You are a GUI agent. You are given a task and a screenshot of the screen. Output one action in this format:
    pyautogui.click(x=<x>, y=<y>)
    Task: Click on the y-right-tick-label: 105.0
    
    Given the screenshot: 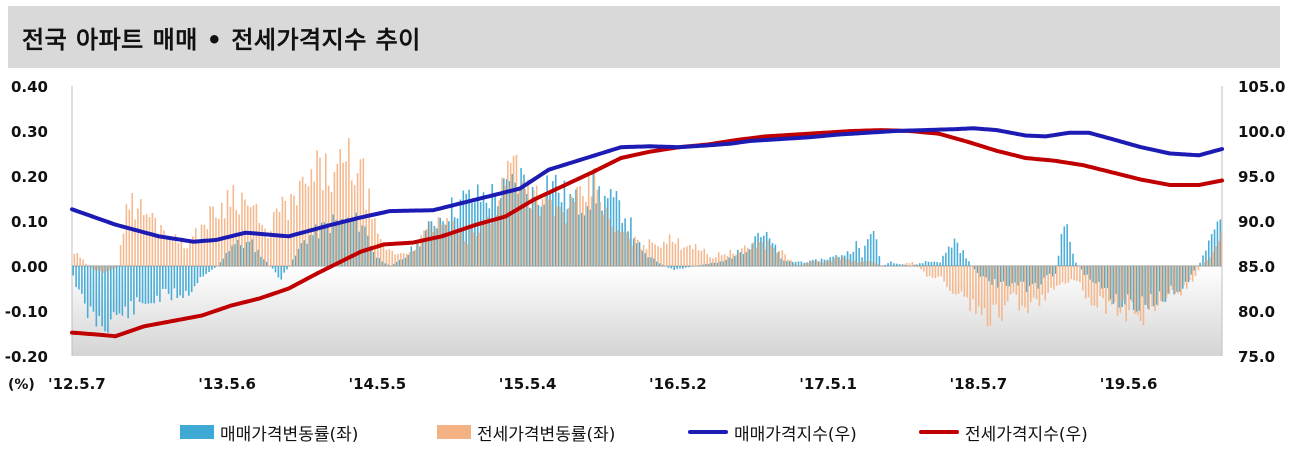 What is the action you would take?
    pyautogui.click(x=1261, y=87)
    